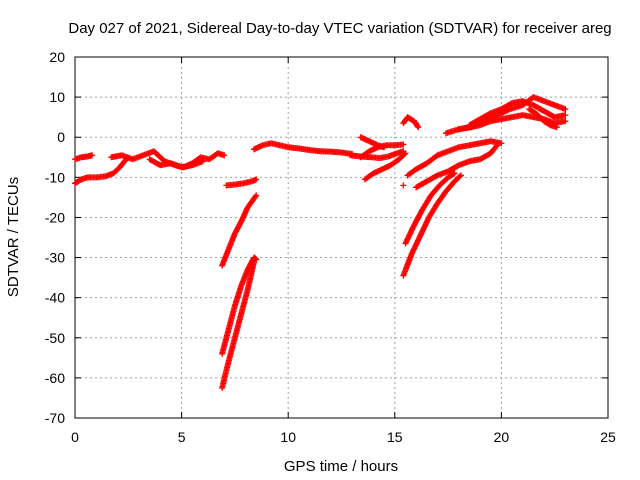 The image size is (640, 480). Describe the element at coordinates (395, 437) in the screenshot. I see `x-tick-label: 15` at that location.